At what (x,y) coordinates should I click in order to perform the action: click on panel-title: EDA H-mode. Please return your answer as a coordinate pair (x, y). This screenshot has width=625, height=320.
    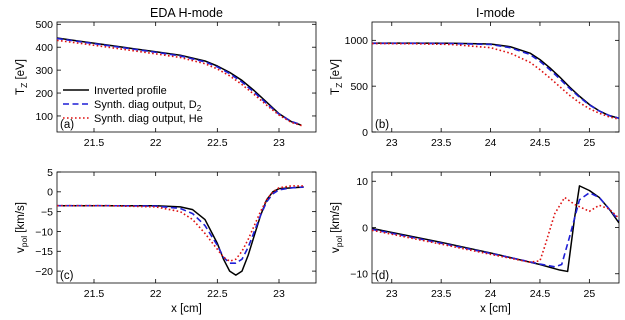
    Looking at the image, I should click on (186, 13).